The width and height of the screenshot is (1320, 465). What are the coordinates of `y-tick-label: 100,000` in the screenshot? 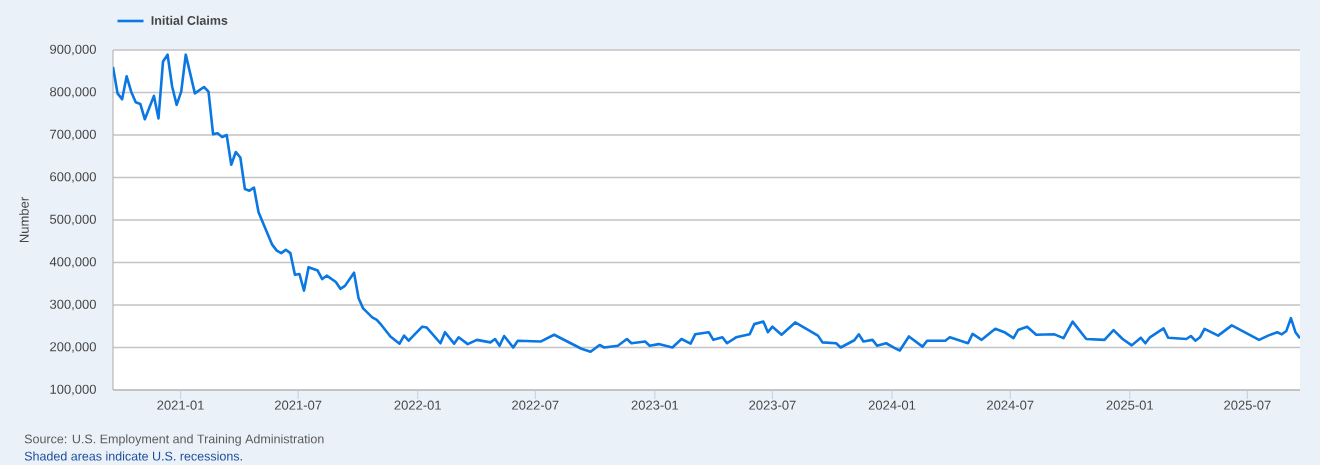 It's located at (73, 390).